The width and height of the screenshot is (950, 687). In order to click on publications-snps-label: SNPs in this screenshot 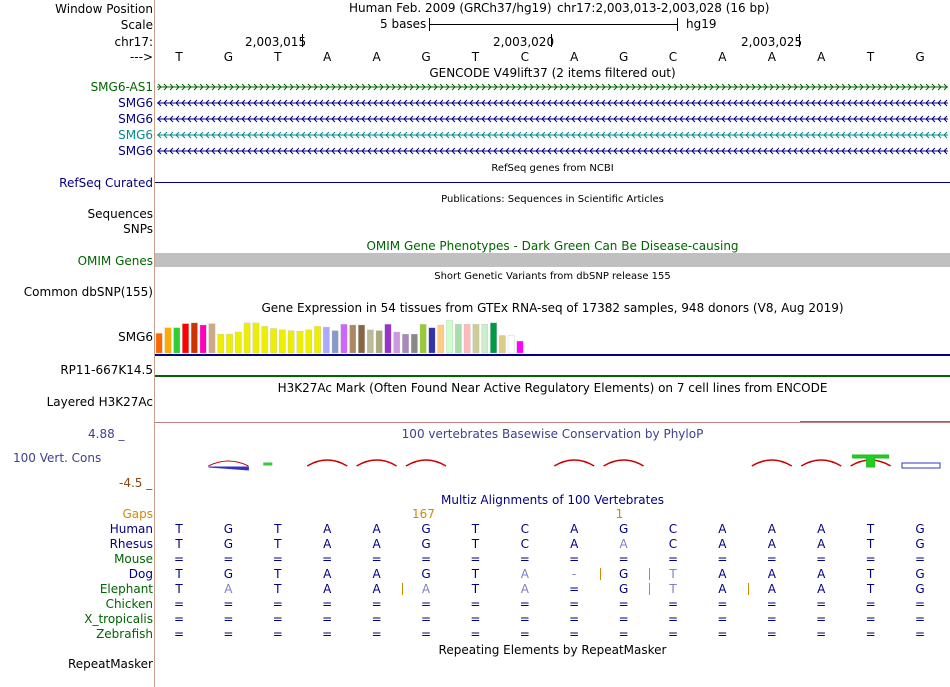, I will do `click(138, 229)`.